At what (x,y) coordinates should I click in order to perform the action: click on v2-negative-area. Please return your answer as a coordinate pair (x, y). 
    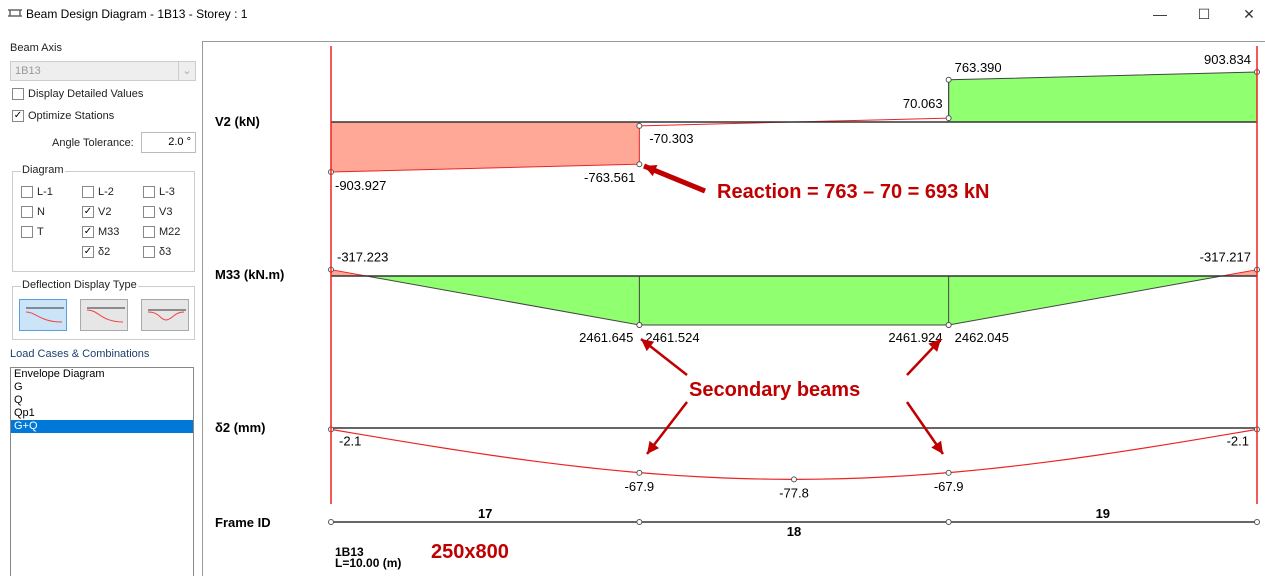
    Looking at the image, I should click on (485, 147).